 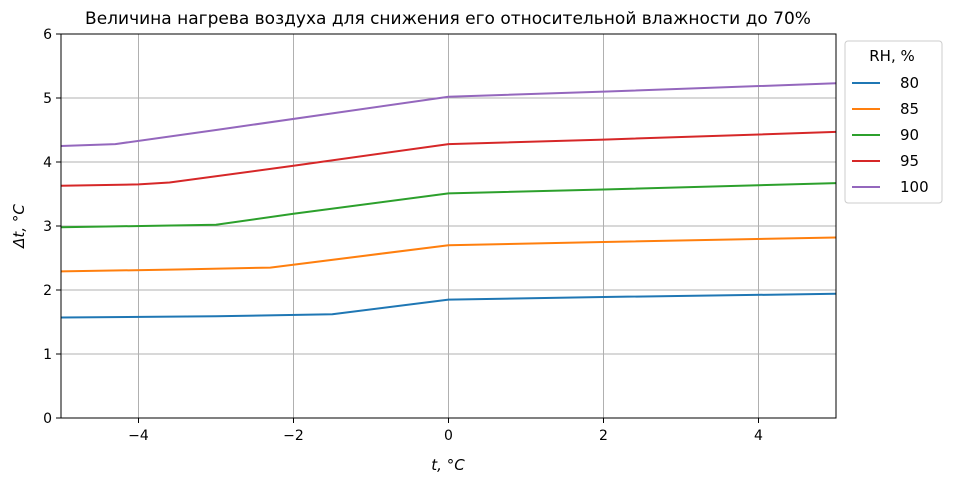 What do you see at coordinates (19, 226) in the screenshot?
I see `y-axis-label: Δt, °C` at bounding box center [19, 226].